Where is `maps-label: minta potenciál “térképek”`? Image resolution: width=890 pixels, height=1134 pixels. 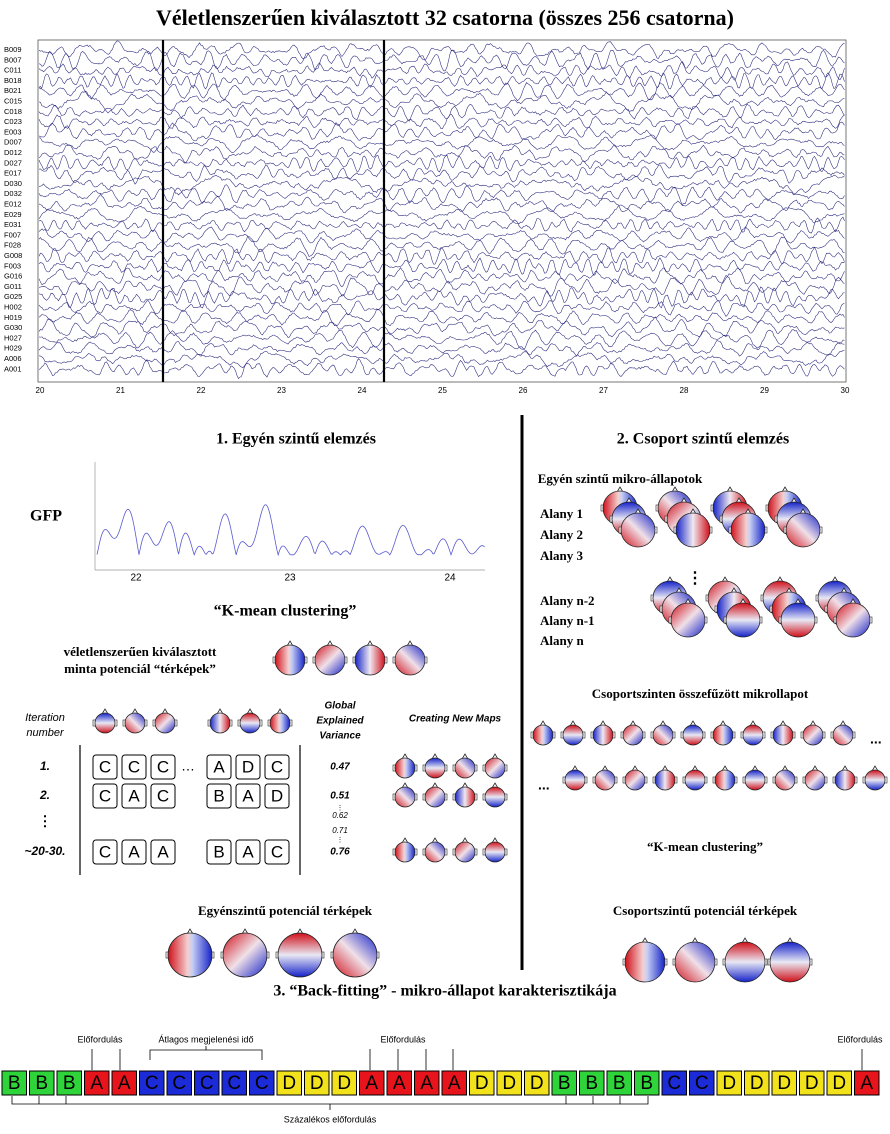 maps-label: minta potenciál “térképek” is located at coordinates (140, 668).